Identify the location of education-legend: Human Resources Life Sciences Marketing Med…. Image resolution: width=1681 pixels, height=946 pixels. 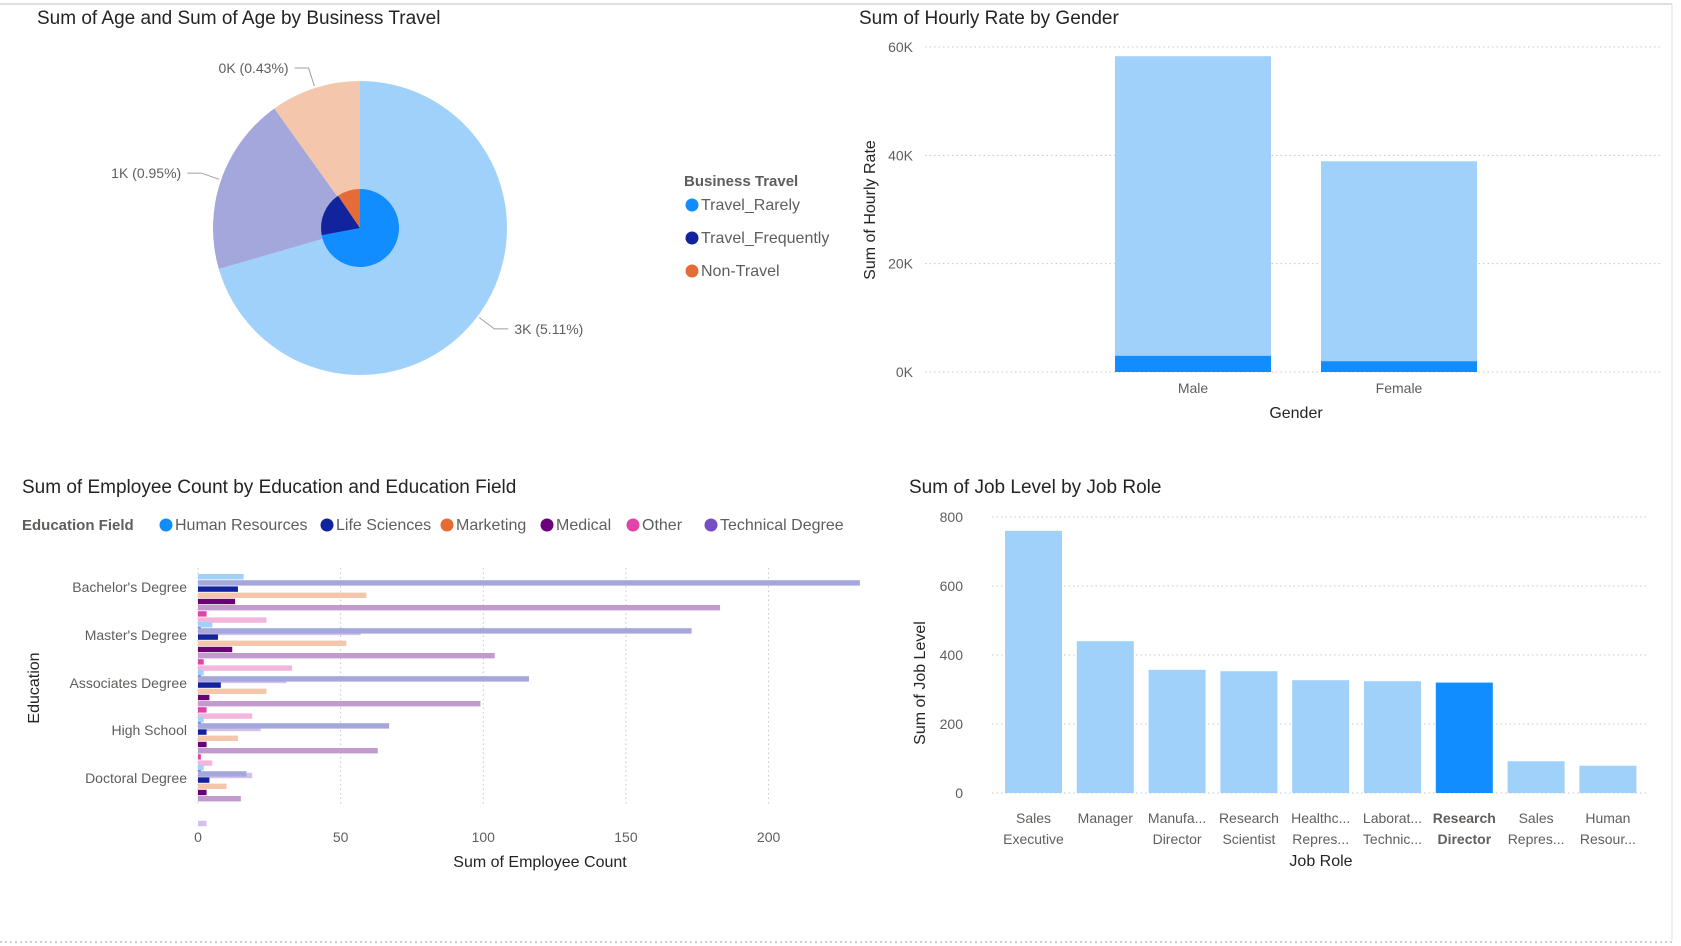
(501, 525).